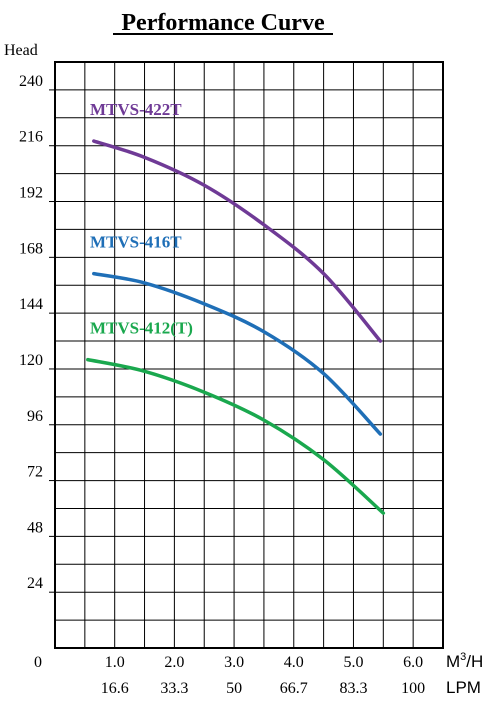 The width and height of the screenshot is (484, 702). I want to click on y-tick-label: 120, so click(31, 360).